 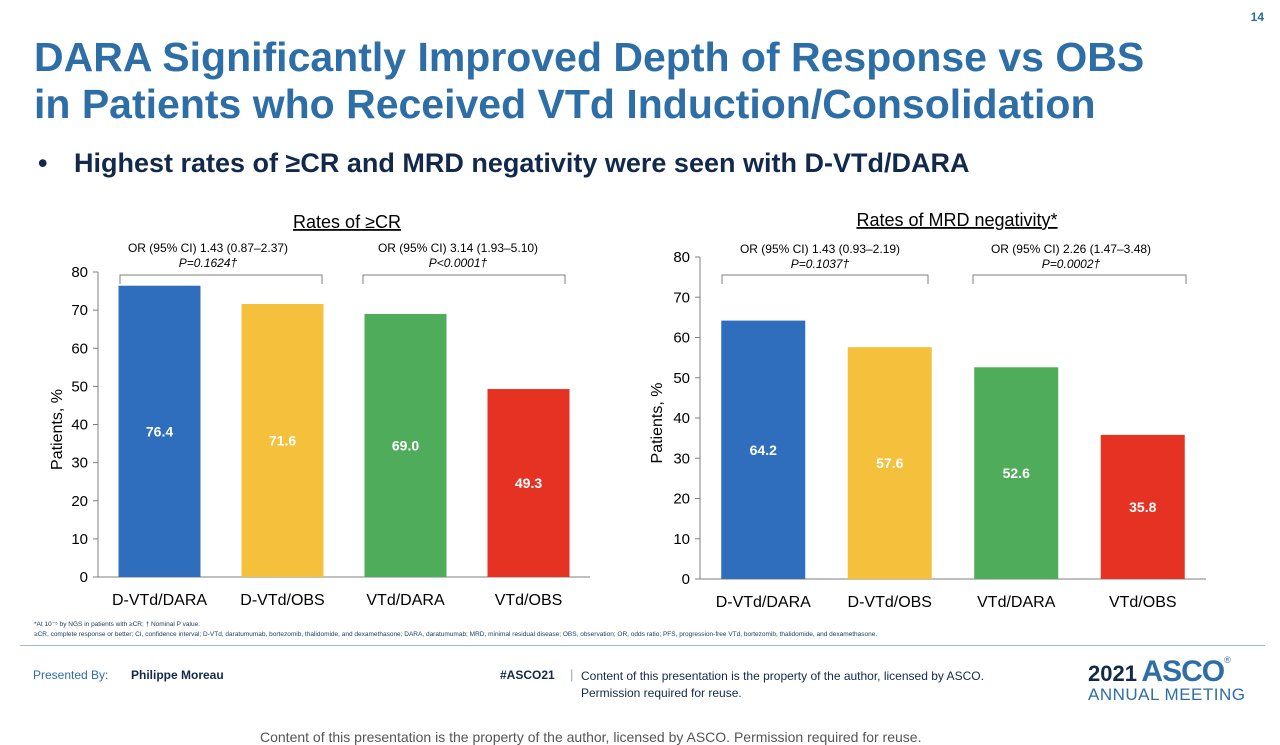 I want to click on bar-value-label: 49.3, so click(x=528, y=483).